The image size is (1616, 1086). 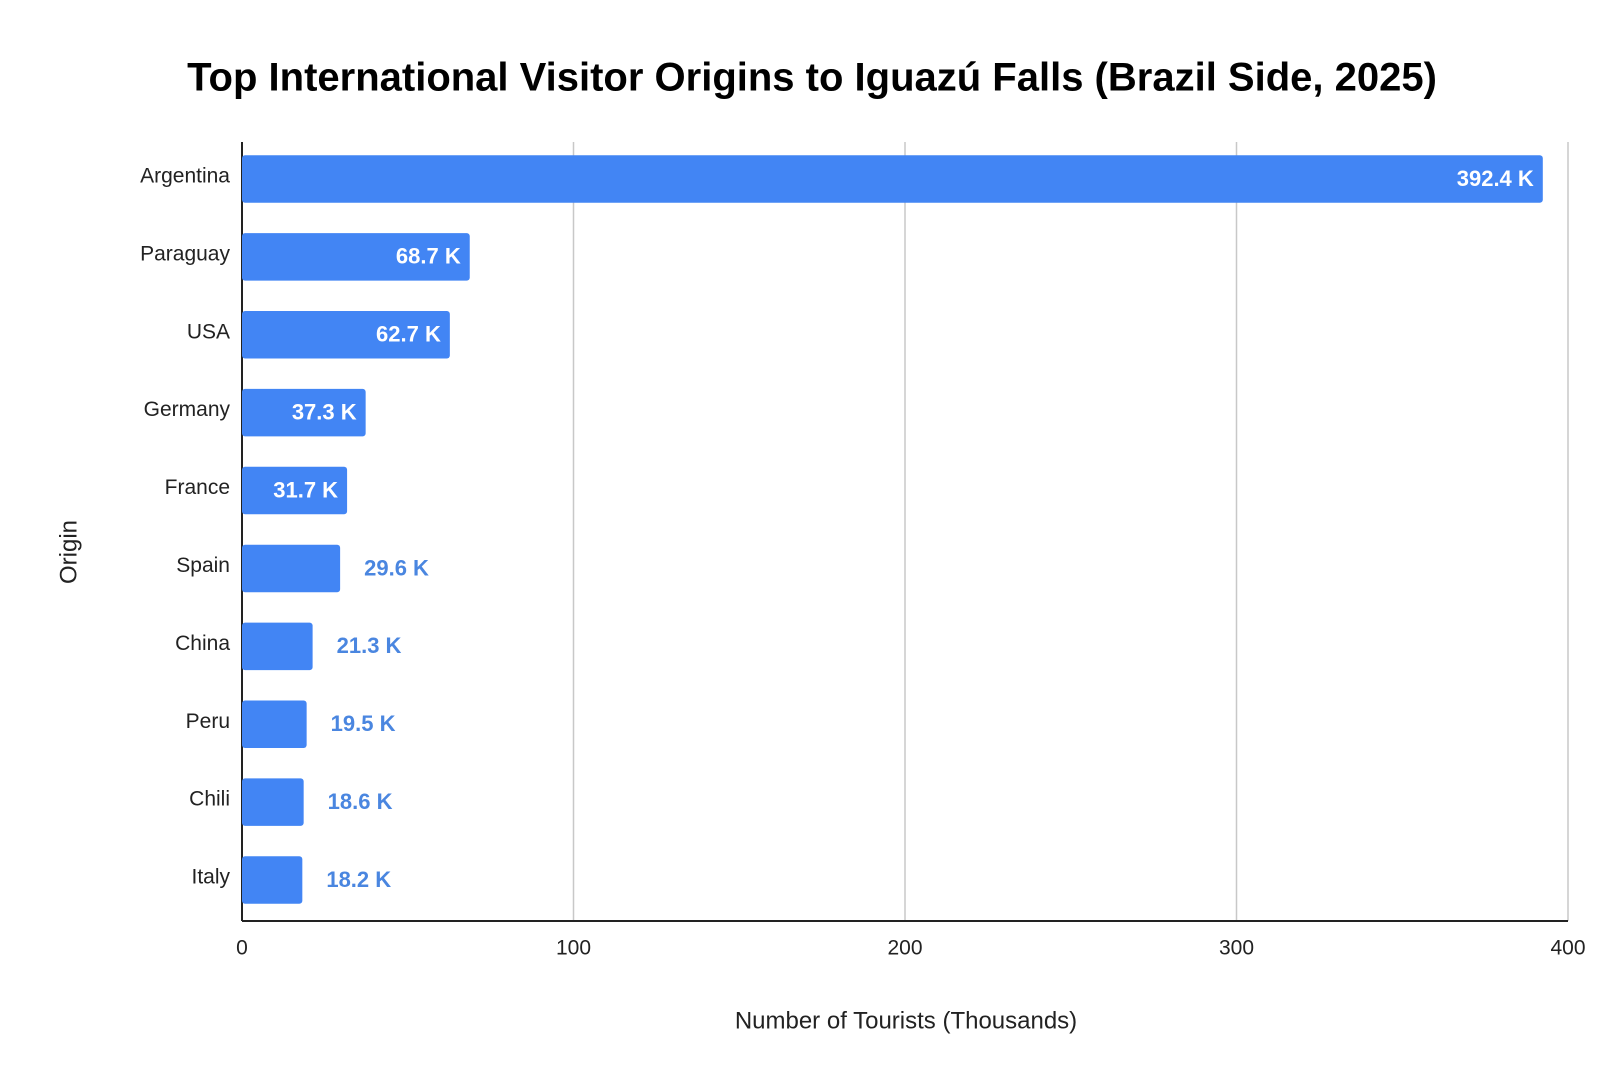 I want to click on value-label: 19.5 K, so click(x=363, y=723).